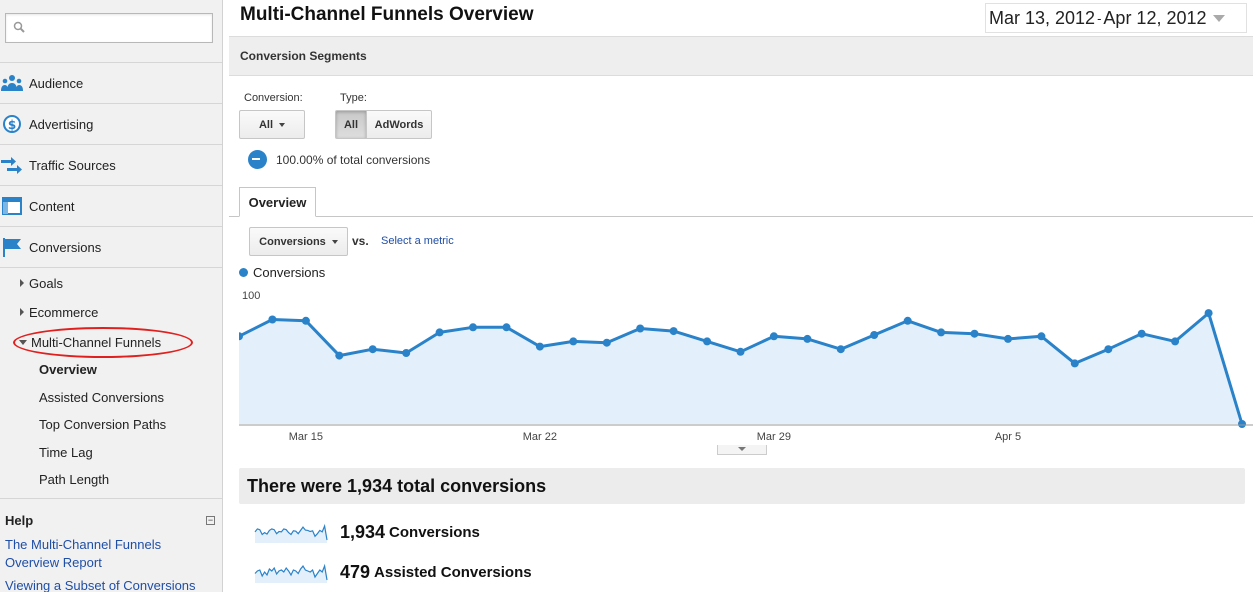  What do you see at coordinates (111, 246) in the screenshot?
I see `sidebar-item-conversions: Conversions` at bounding box center [111, 246].